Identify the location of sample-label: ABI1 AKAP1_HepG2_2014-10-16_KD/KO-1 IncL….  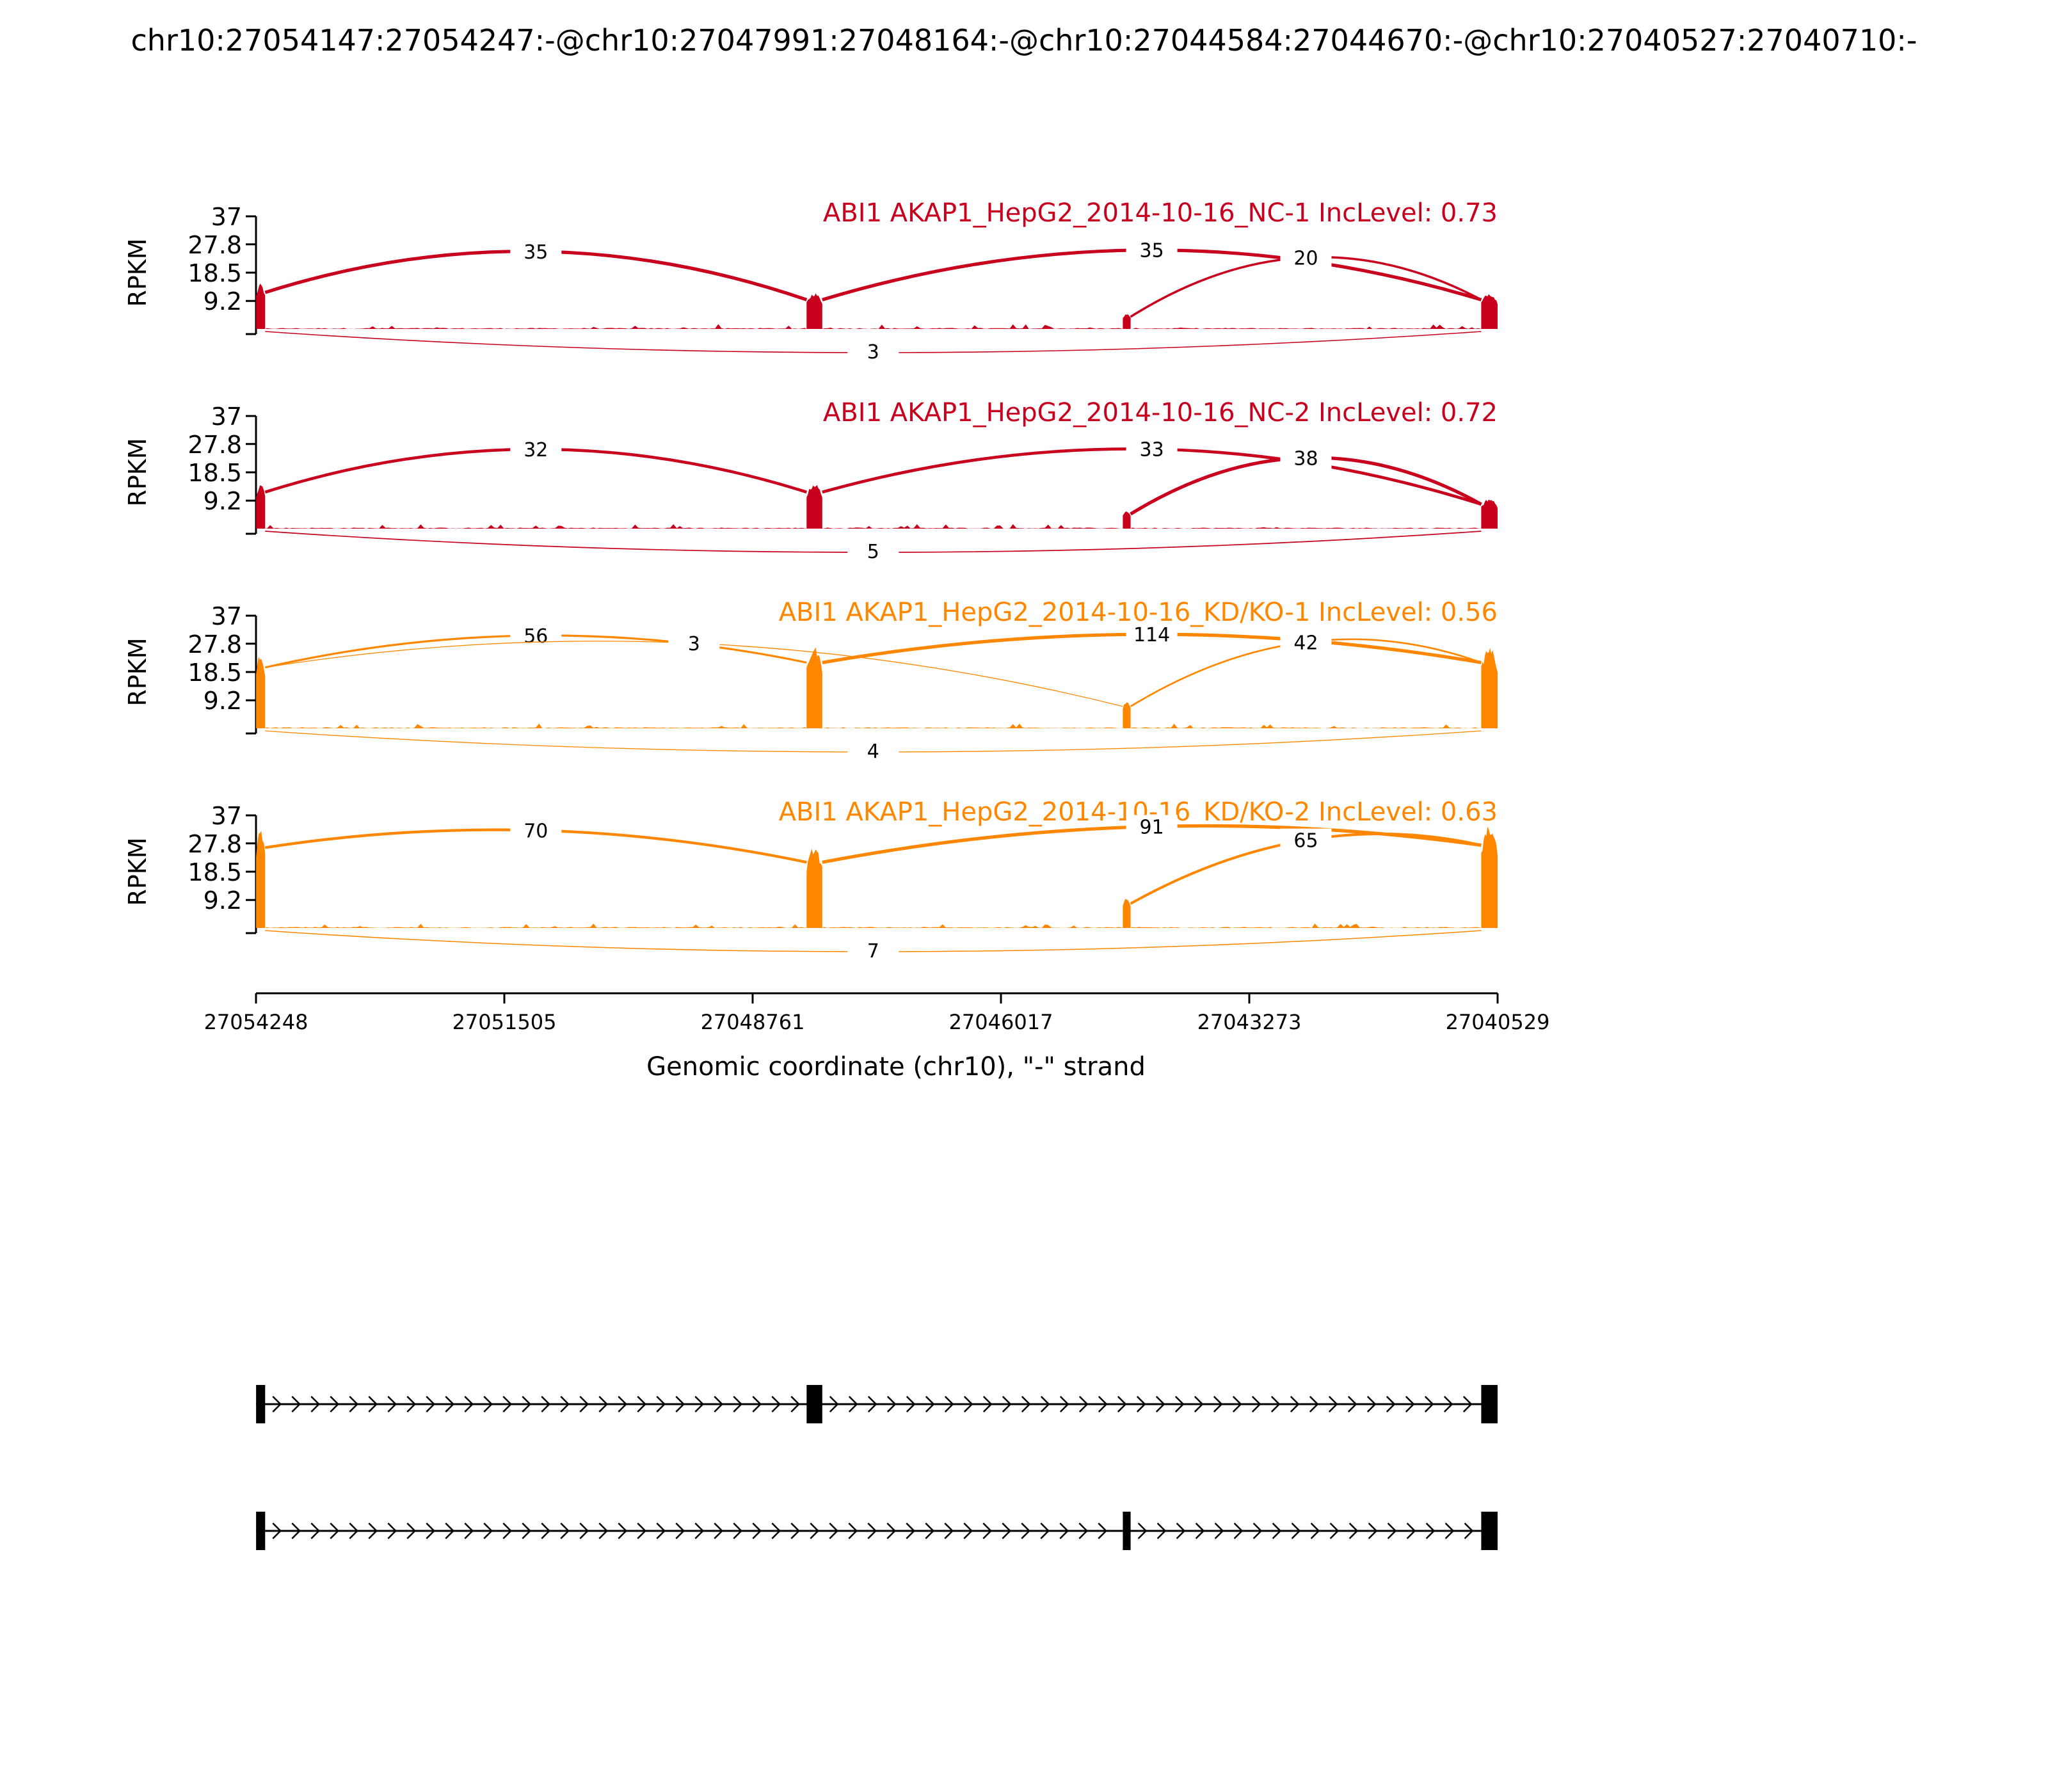
(1138, 612).